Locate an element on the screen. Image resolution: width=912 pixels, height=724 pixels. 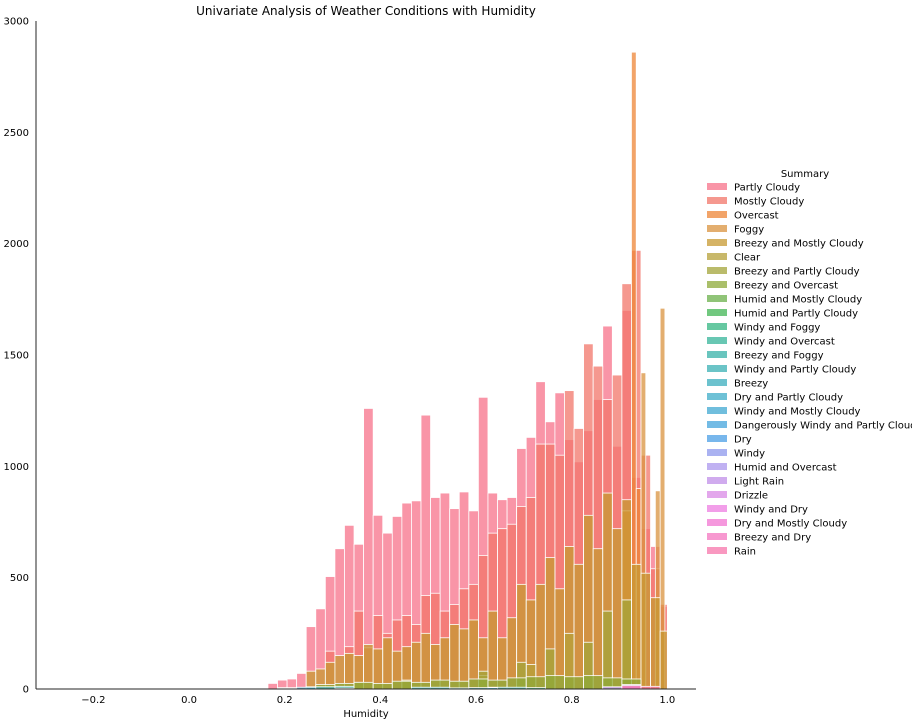
x-tick-label: 1.0 is located at coordinates (667, 700).